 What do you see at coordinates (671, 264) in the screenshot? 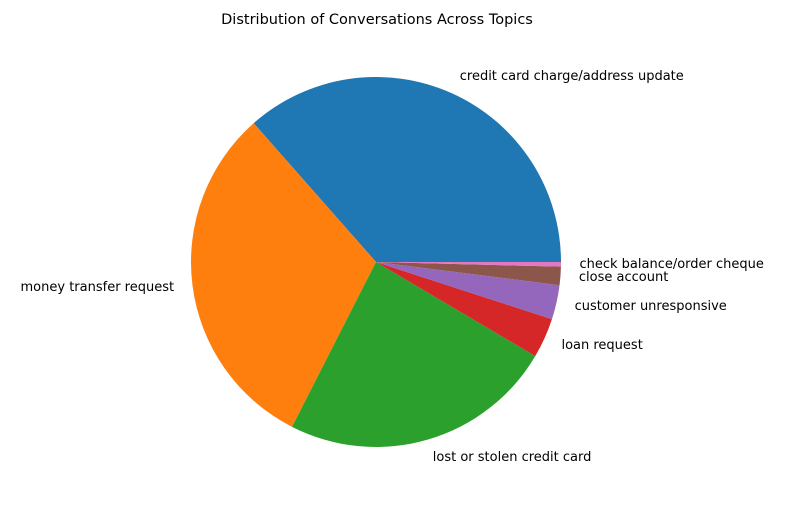
I see `slice-label: check balance/order cheque` at bounding box center [671, 264].